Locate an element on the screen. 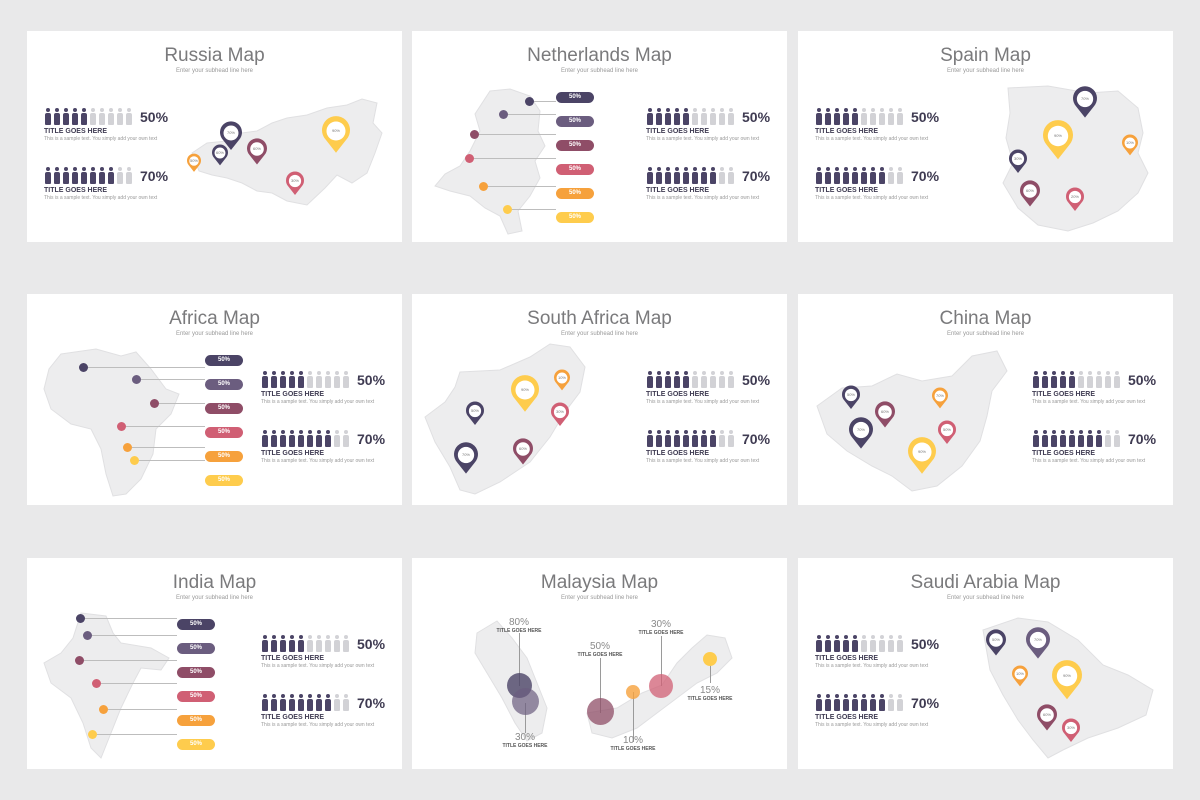 The height and width of the screenshot is (800, 1200). bubble-label: 50% TITLE GOES HERE is located at coordinates (600, 649).